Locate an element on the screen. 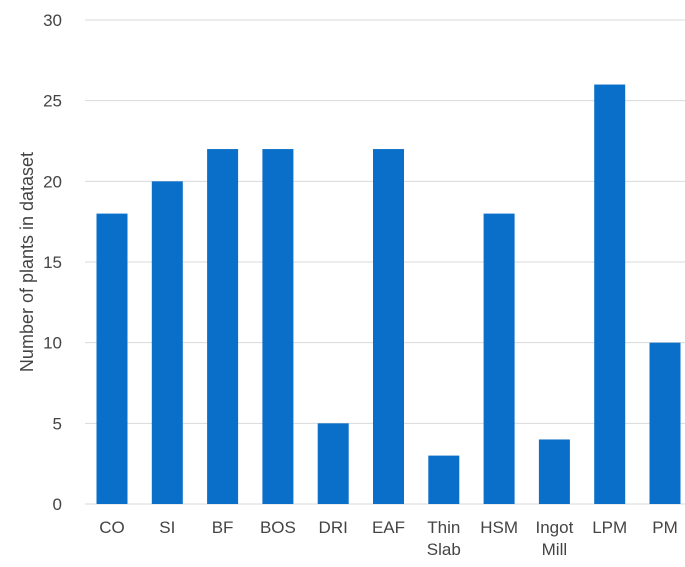 The image size is (685, 567). x-tick-label: DRI is located at coordinates (333, 527).